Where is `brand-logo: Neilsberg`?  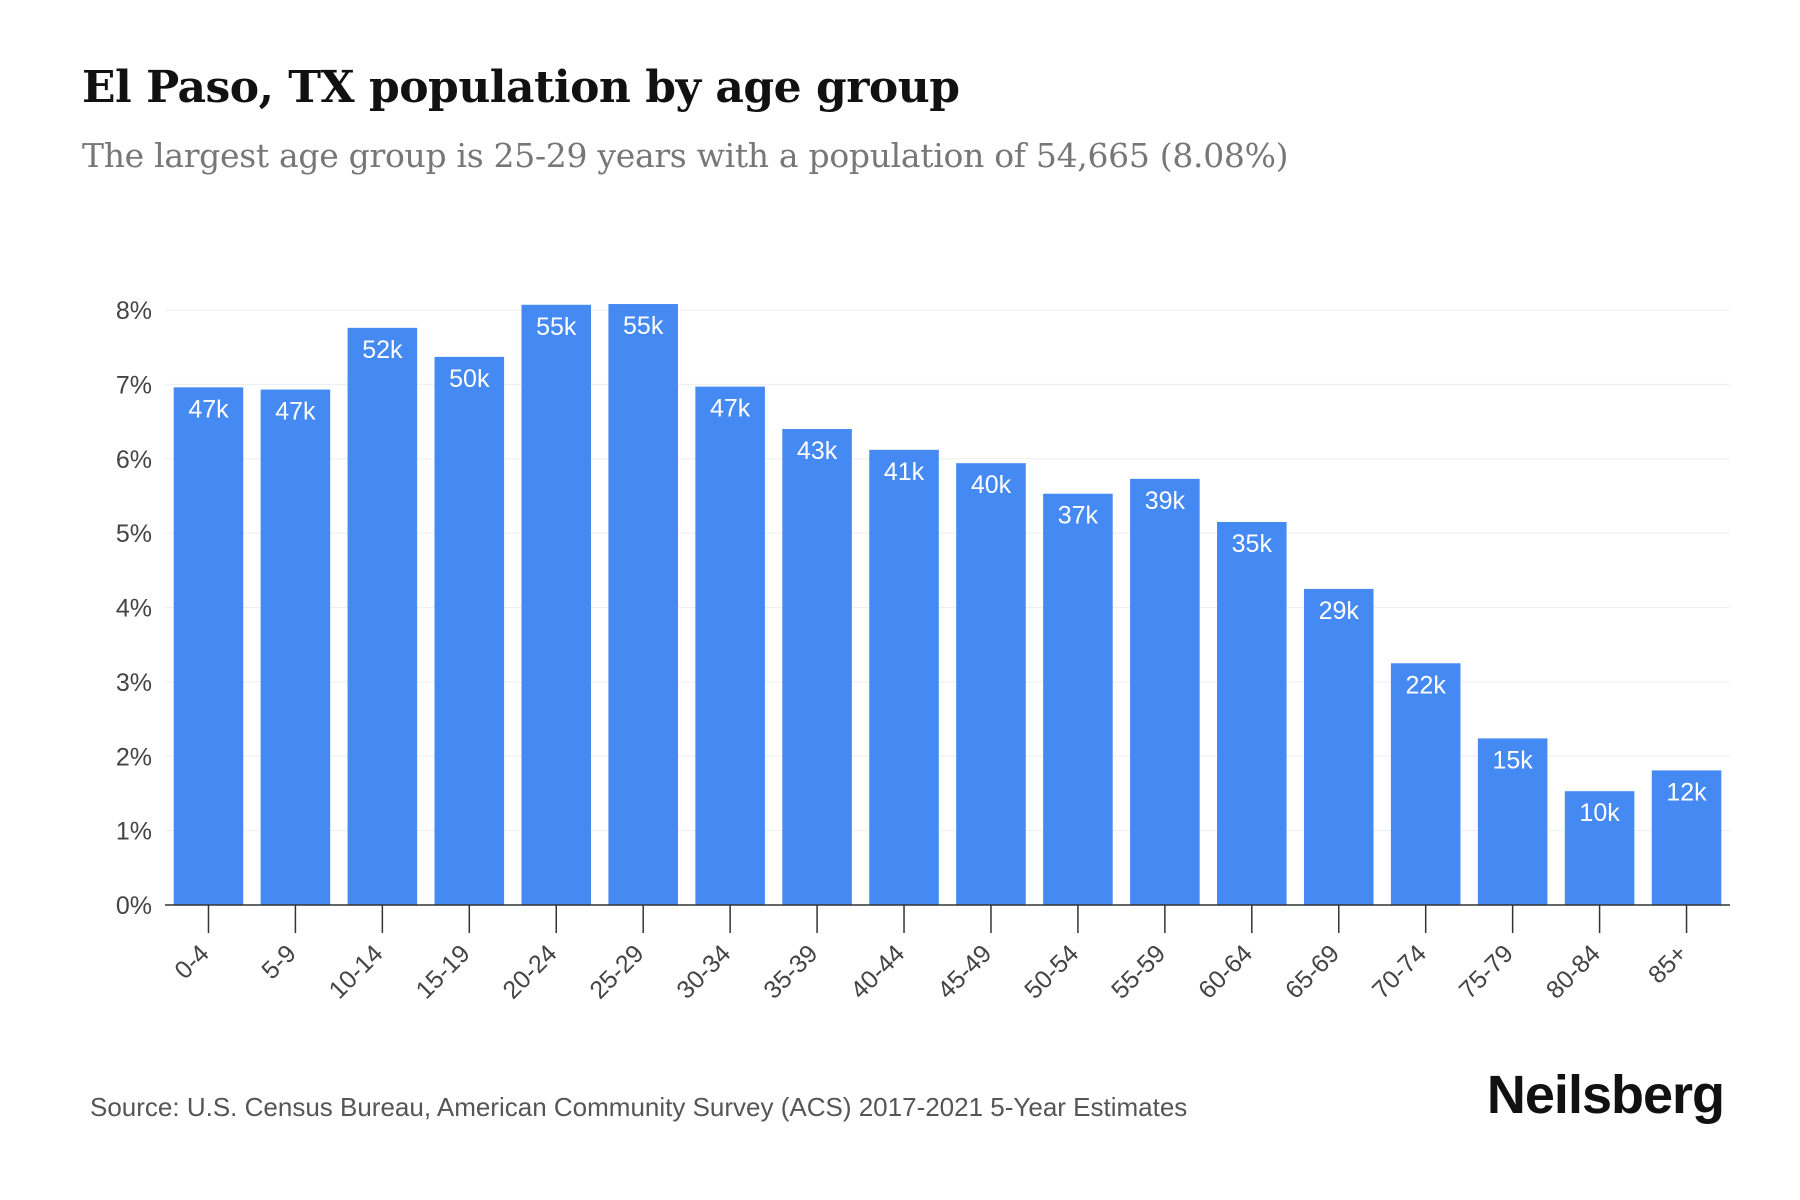
brand-logo: Neilsberg is located at coordinates (1605, 1095).